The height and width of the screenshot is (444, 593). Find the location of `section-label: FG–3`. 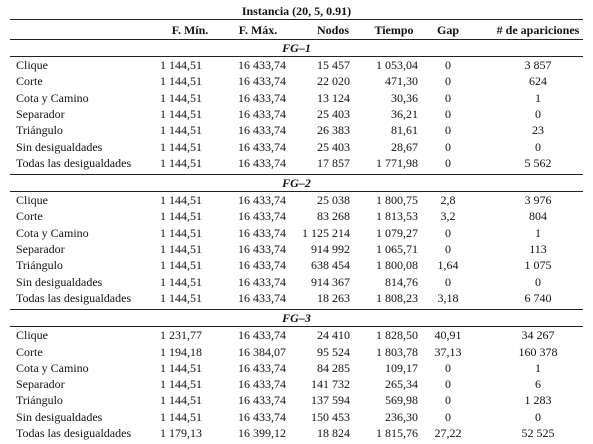

section-label: FG–3 is located at coordinates (296, 318).